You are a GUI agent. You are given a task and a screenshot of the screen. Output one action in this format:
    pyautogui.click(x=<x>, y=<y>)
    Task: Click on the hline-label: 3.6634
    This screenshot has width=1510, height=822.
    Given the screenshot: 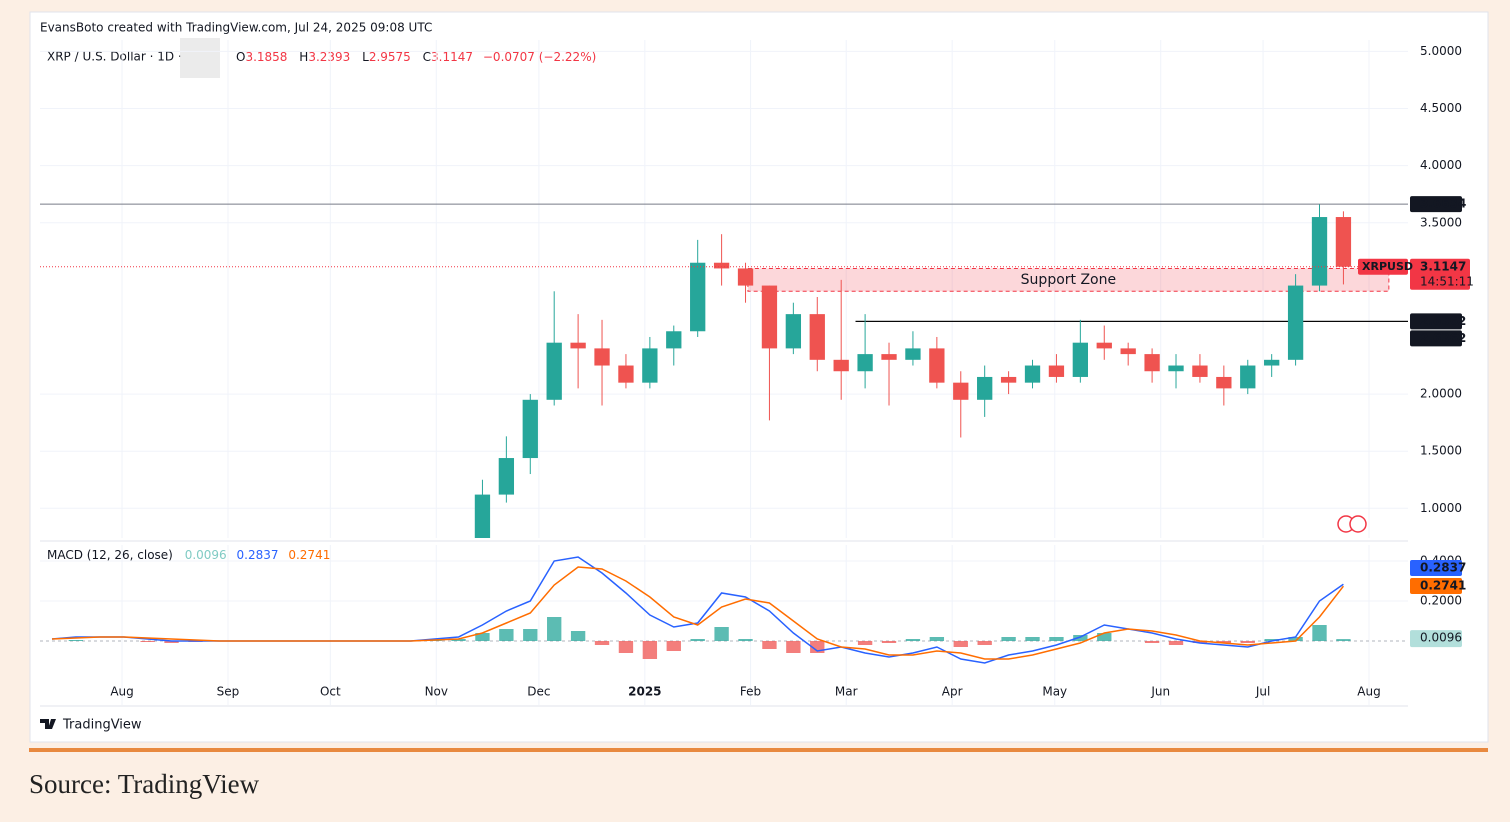 What is the action you would take?
    pyautogui.click(x=1443, y=204)
    